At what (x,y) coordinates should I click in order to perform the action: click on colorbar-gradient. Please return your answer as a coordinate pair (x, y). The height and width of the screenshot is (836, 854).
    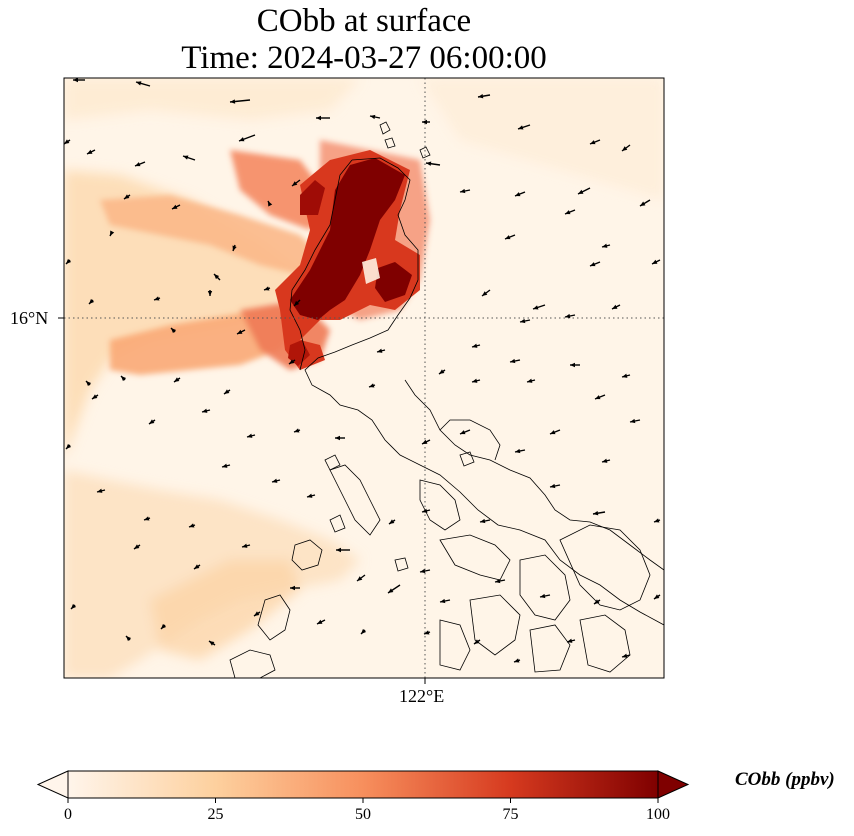
    Looking at the image, I should click on (363, 784).